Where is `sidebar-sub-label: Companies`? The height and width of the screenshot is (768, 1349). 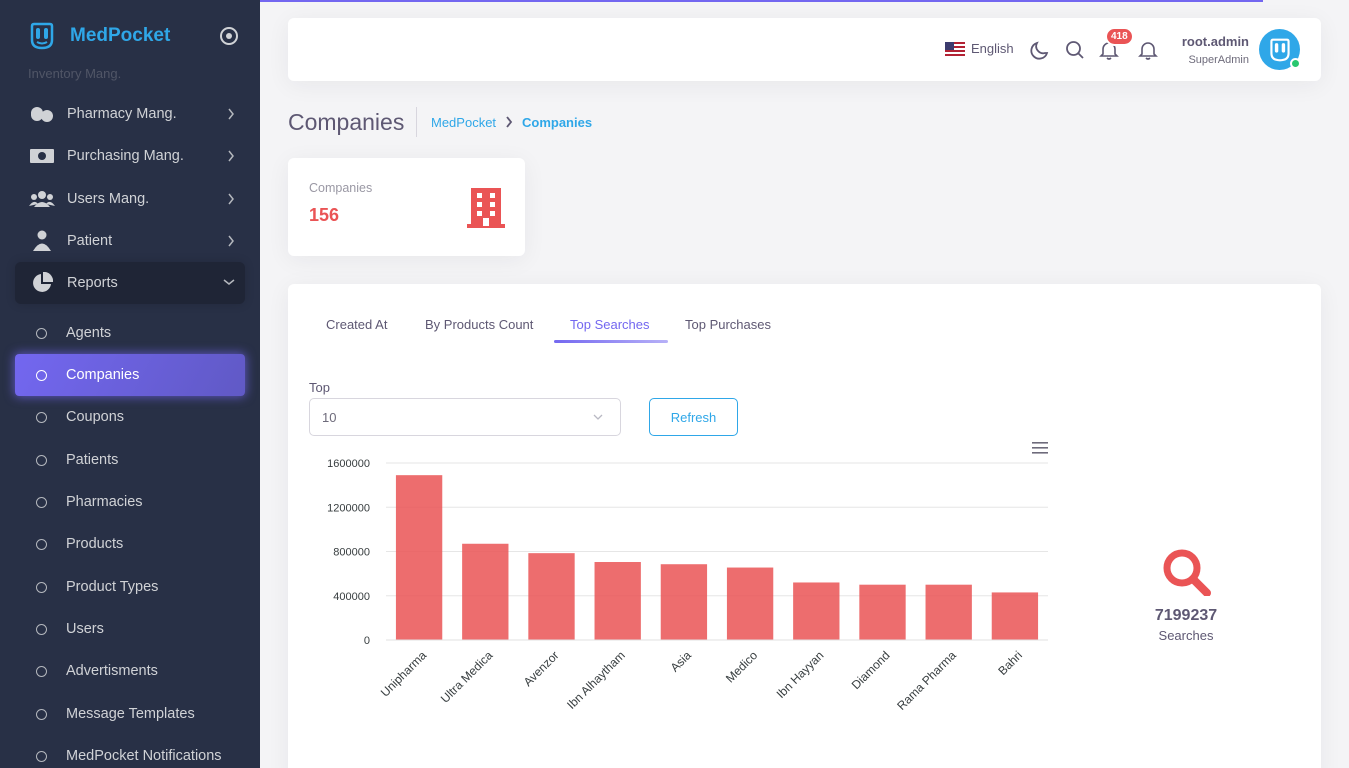
sidebar-sub-label: Companies is located at coordinates (103, 375).